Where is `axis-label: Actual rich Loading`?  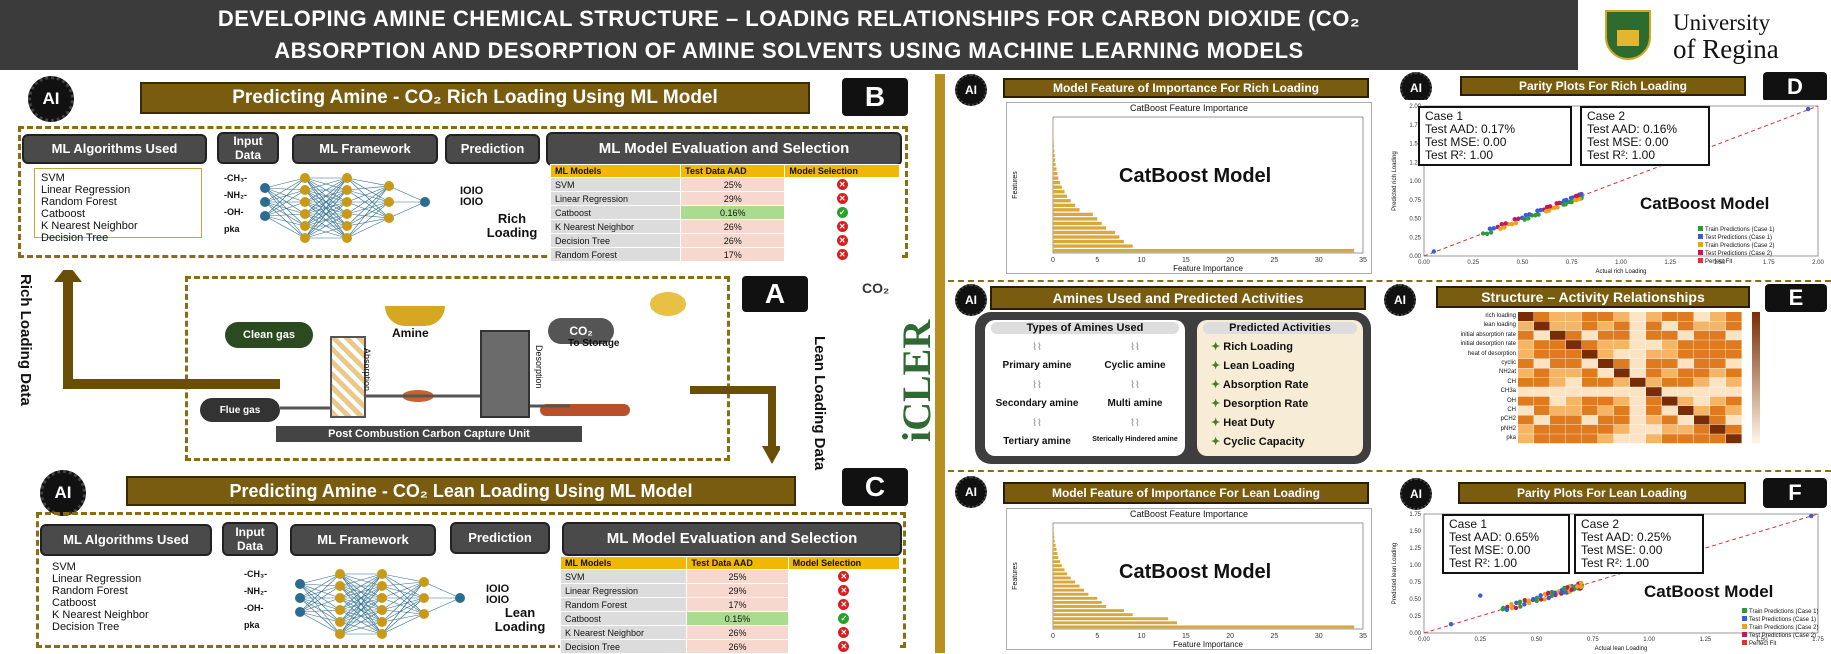 axis-label: Actual rich Loading is located at coordinates (1620, 272).